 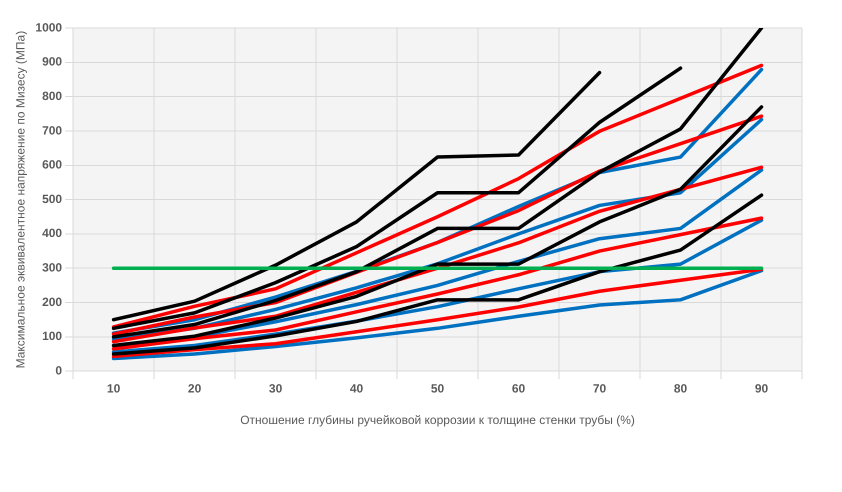 What do you see at coordinates (599, 389) in the screenshot?
I see `x-tick-label: 70` at bounding box center [599, 389].